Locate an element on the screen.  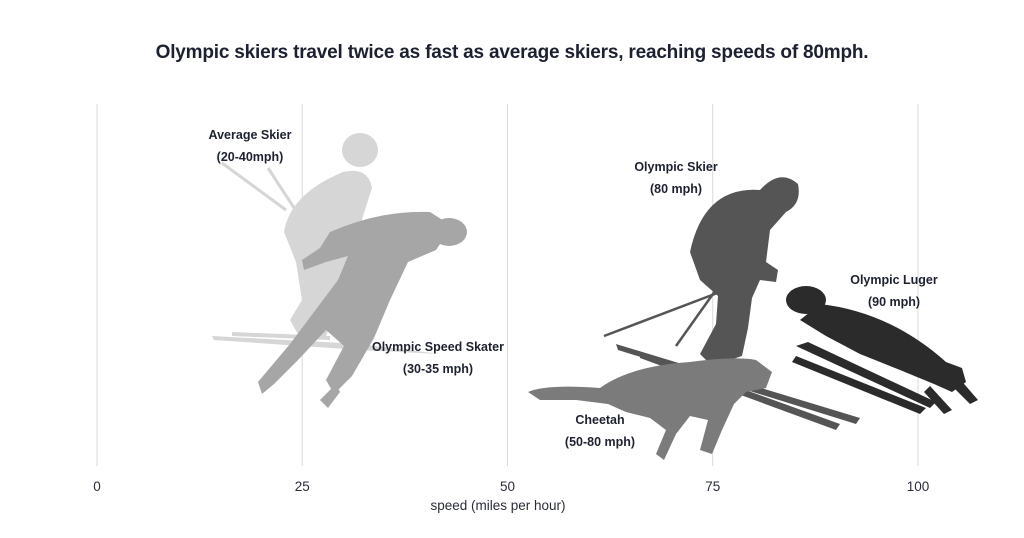
label-name: Olympic Luger is located at coordinates (894, 280).